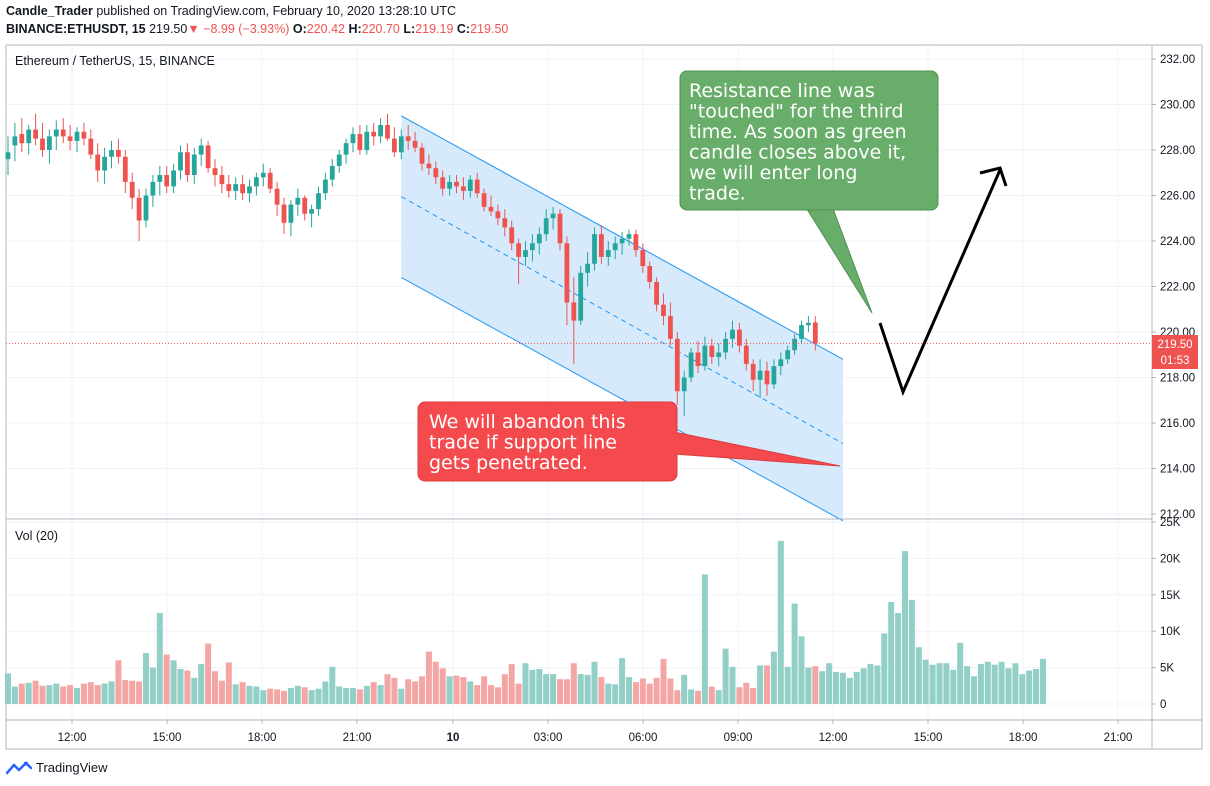 The image size is (1210, 786). Describe the element at coordinates (76, 29) in the screenshot. I see `symbol: BINANCE:ETHUSDT, 15` at that location.